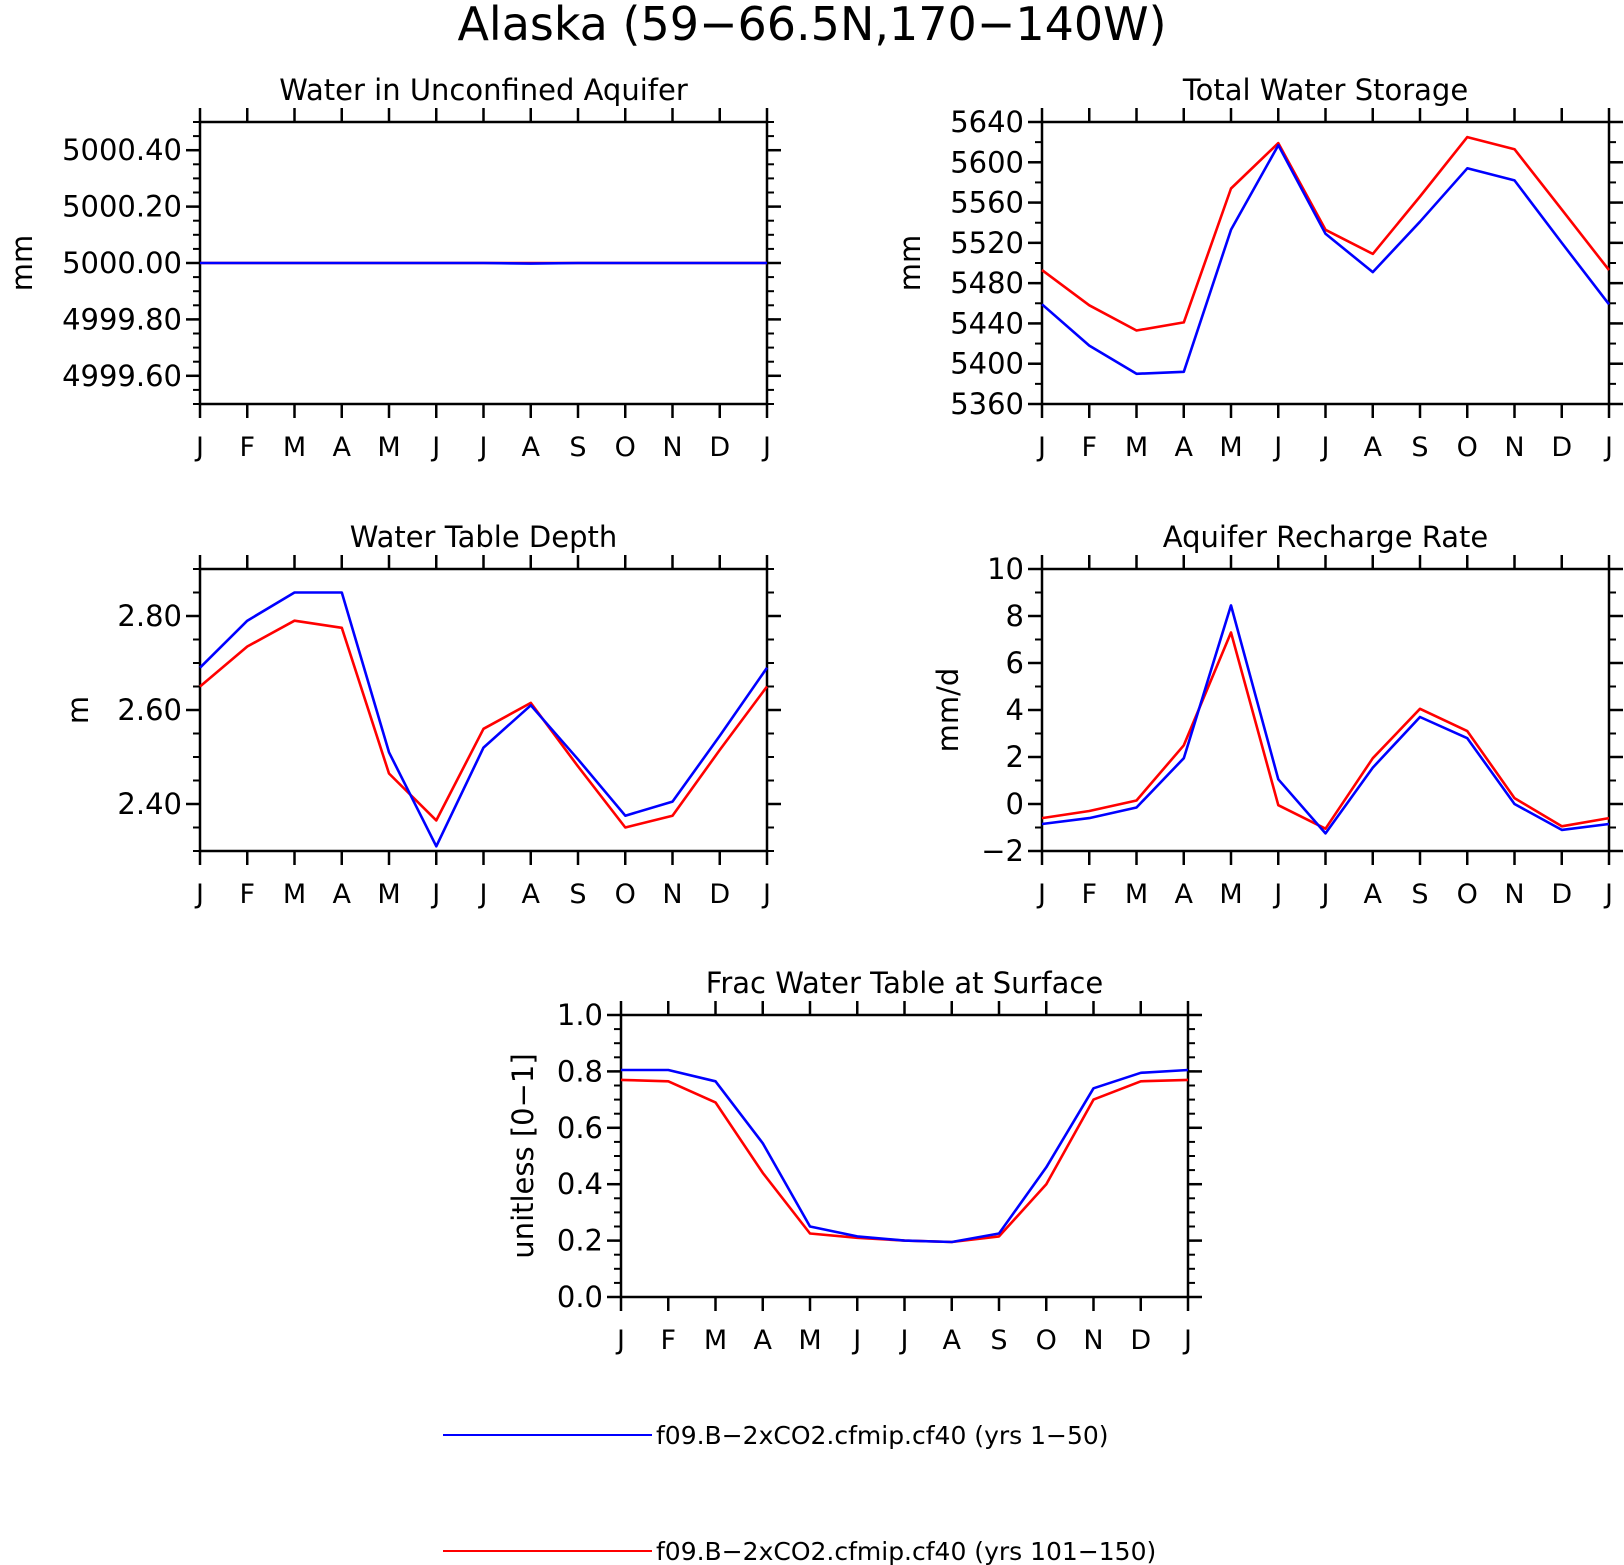 This screenshot has width=1624, height=1565. I want to click on y-tick-label: 5520, so click(987, 243).